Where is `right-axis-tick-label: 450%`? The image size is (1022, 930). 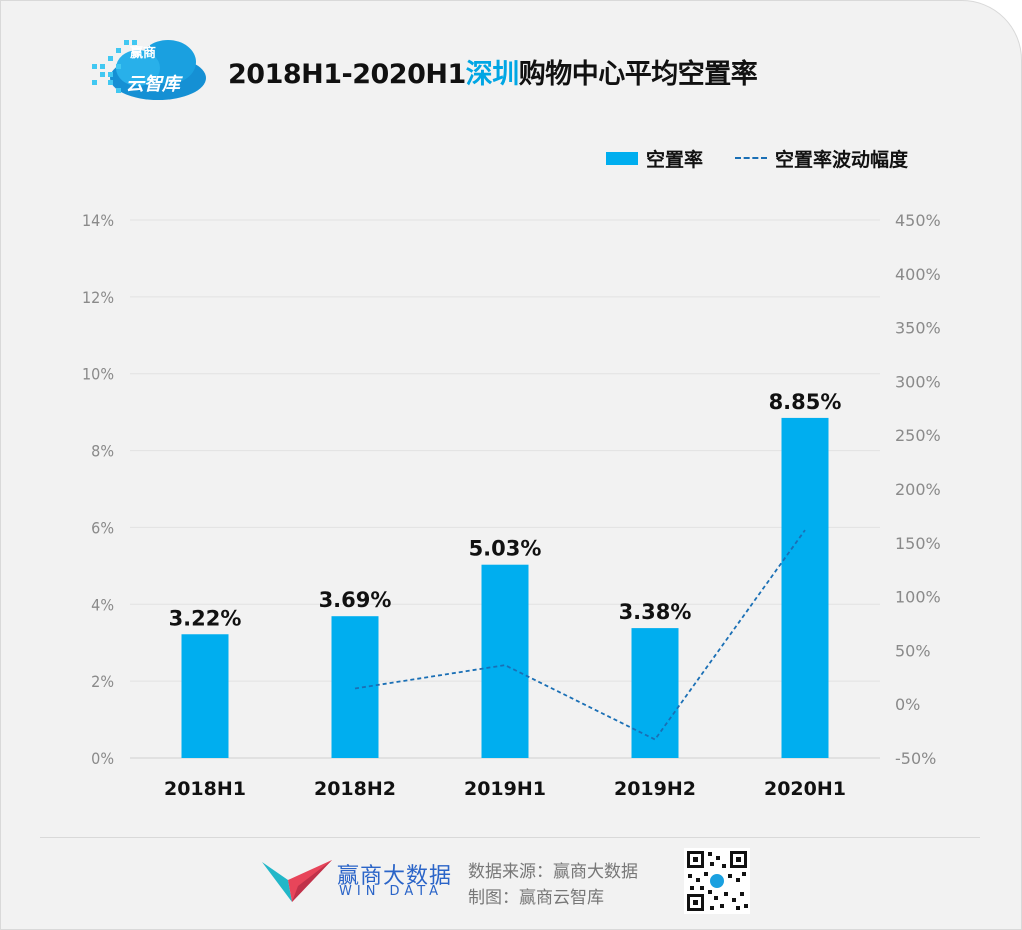
right-axis-tick-label: 450% is located at coordinates (918, 220).